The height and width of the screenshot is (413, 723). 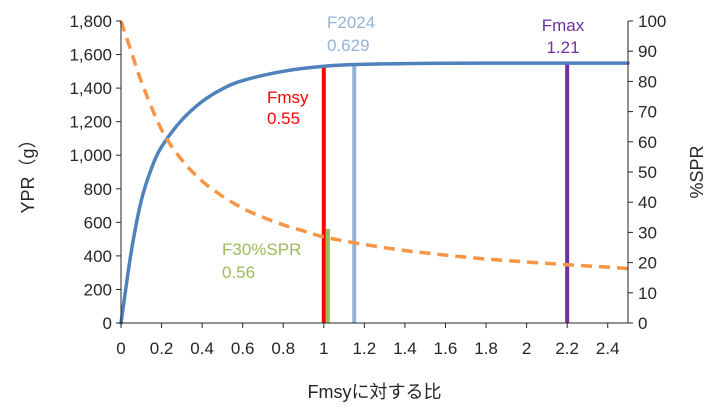 What do you see at coordinates (90, 122) in the screenshot?
I see `y-tick-label: 1,200` at bounding box center [90, 122].